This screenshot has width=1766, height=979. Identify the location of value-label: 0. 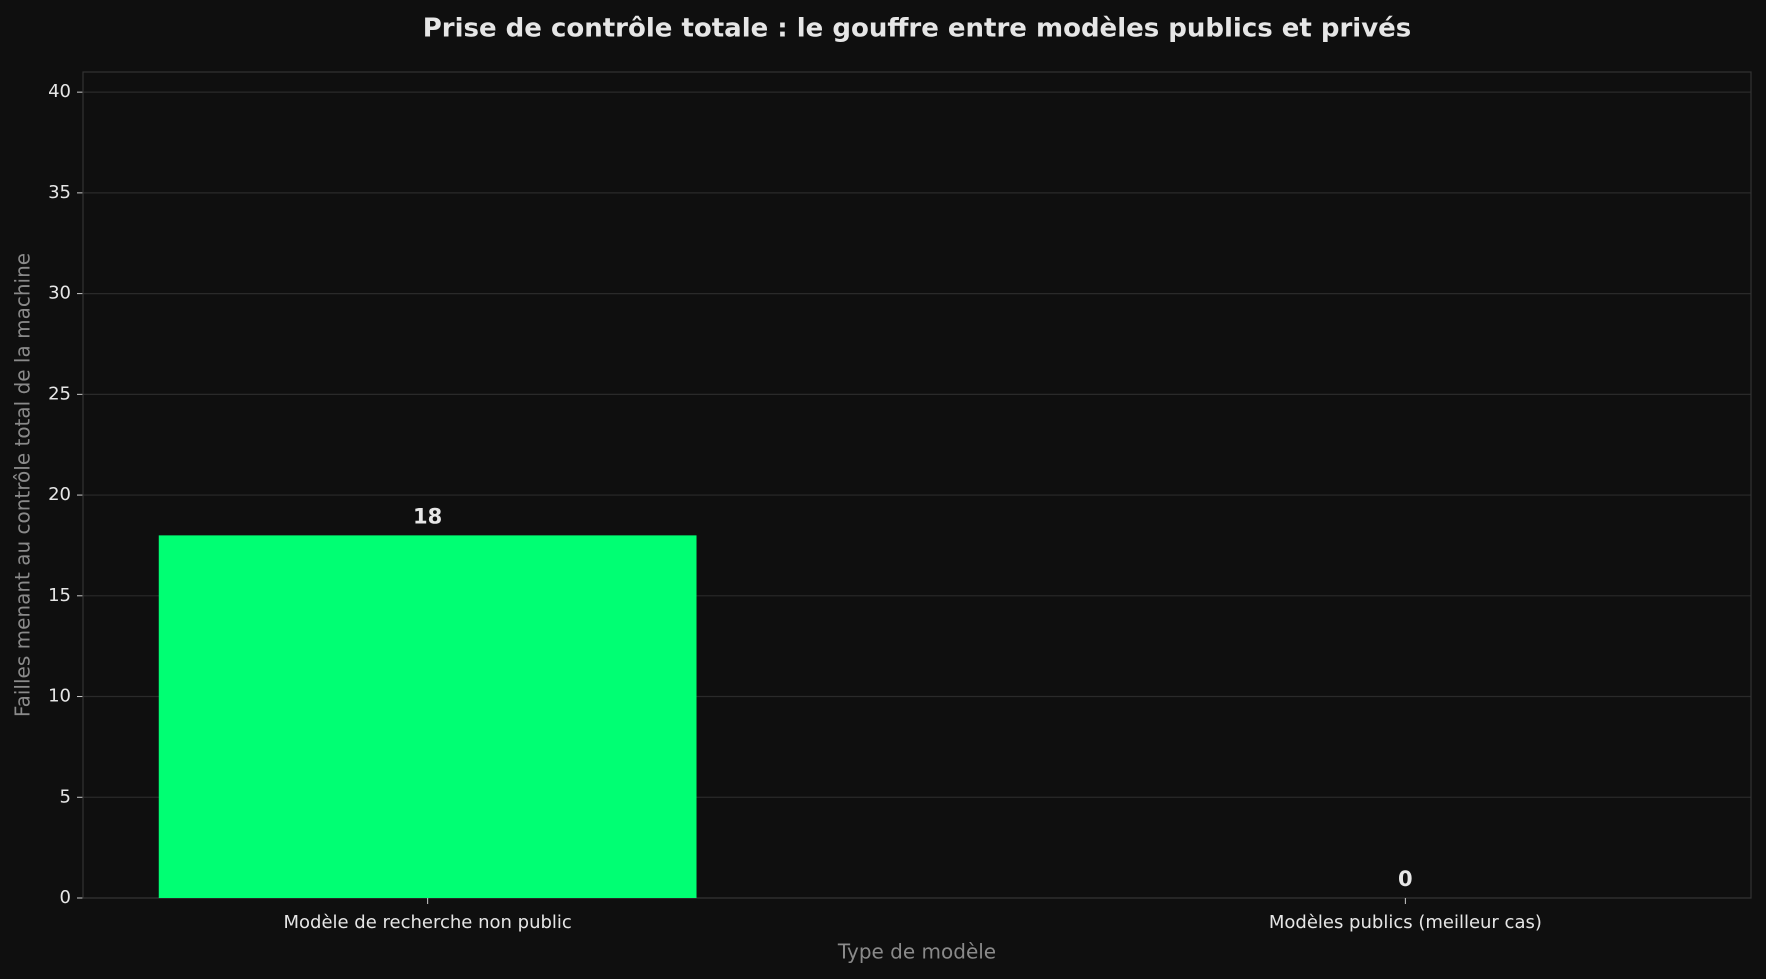
(1405, 879).